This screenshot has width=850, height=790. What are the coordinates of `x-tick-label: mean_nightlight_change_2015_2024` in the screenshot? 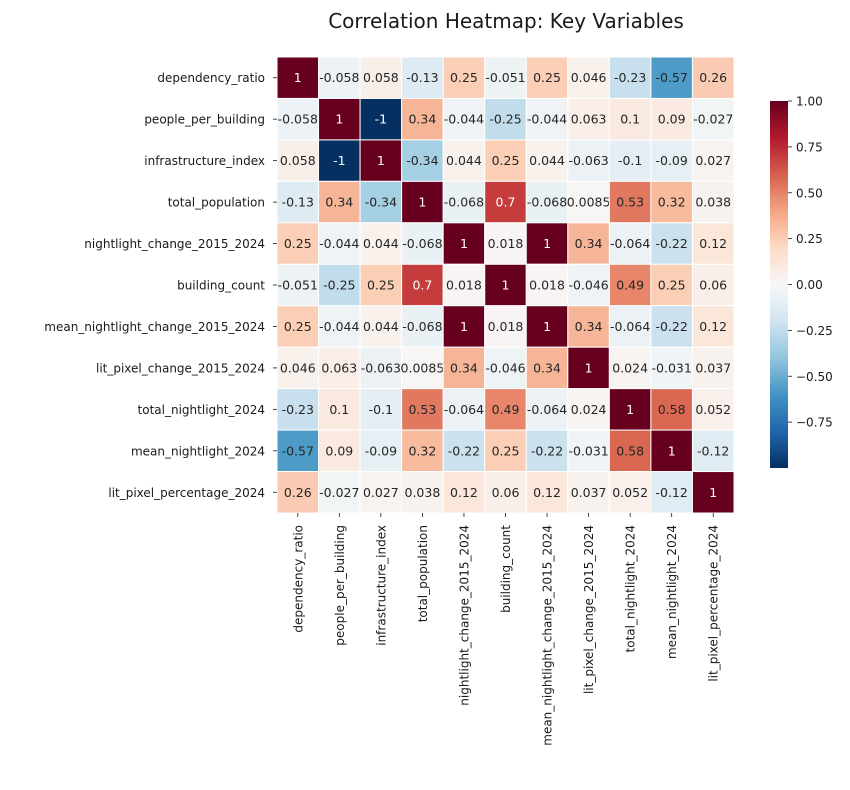 It's located at (548, 635).